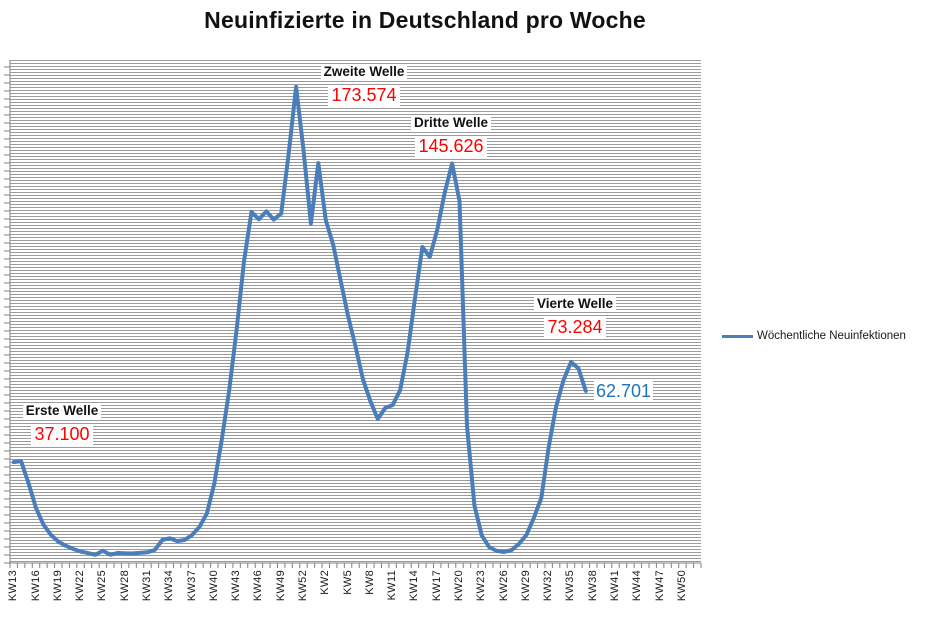 This screenshot has height=624, width=928. I want to click on x-axis-label: KW13, so click(13, 586).